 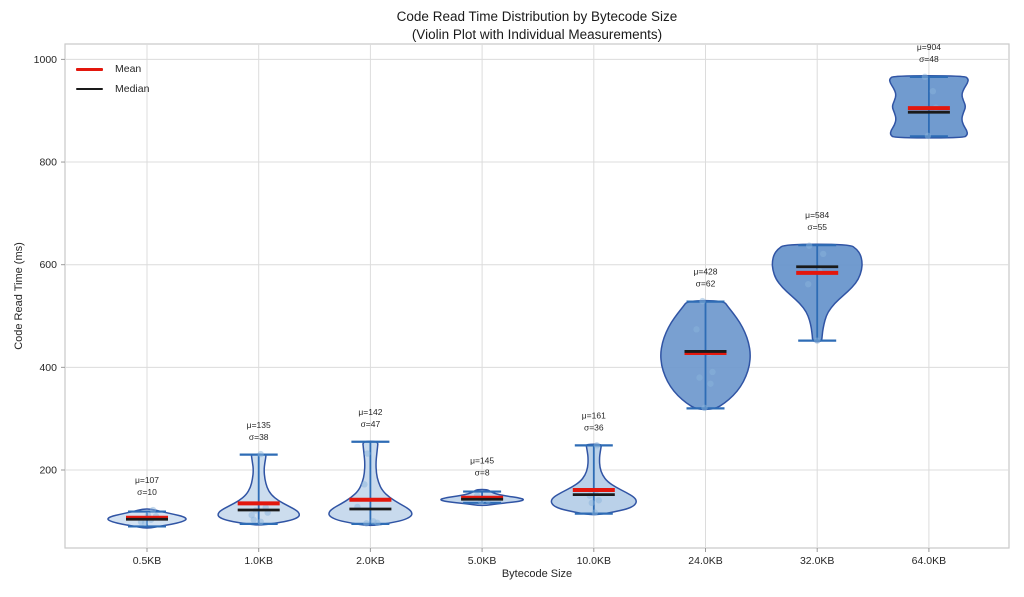 I want to click on violin-annotation: σ=62, so click(x=706, y=284).